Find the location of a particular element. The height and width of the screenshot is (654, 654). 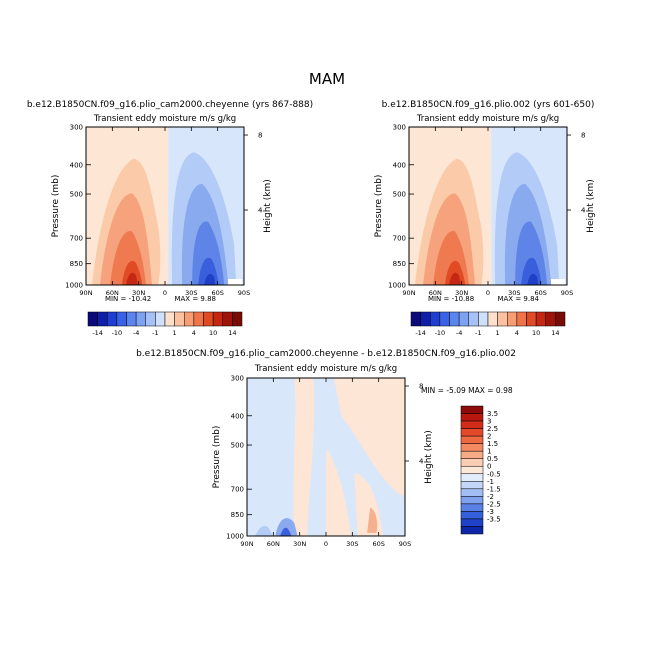

colorbar-label: 3.5 is located at coordinates (492, 414).